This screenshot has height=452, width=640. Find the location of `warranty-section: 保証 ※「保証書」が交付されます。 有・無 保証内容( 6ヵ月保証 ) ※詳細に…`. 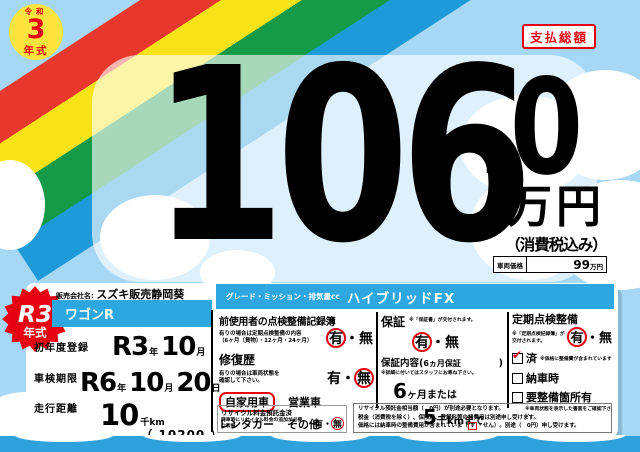

warranty-section: 保証 ※「保証書」が交付されます。 有・無 保証内容( 6ヵ月保証 ) ※詳細に… is located at coordinates (442, 372).